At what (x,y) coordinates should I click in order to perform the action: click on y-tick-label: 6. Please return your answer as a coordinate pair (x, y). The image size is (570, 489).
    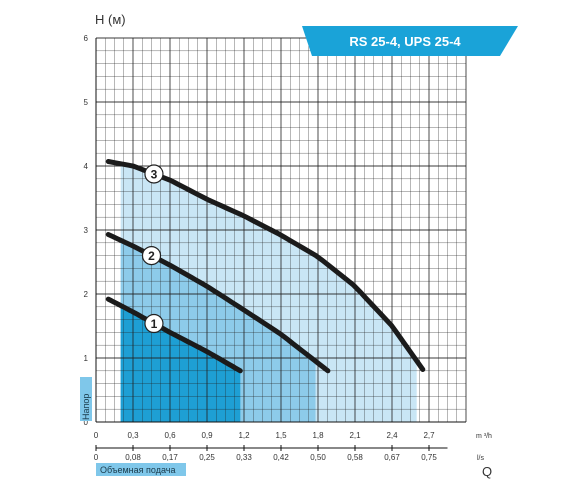
    Looking at the image, I should click on (86, 38).